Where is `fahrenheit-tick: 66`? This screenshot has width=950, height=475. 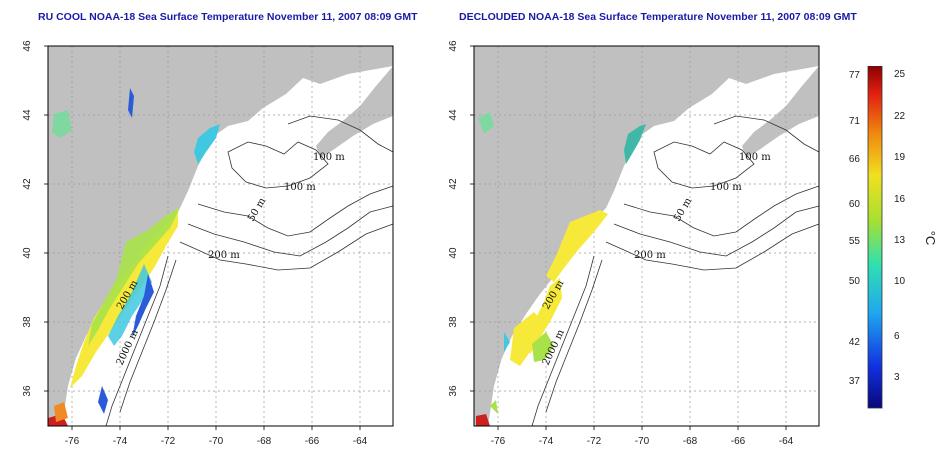 fahrenheit-tick: 66 is located at coordinates (855, 159).